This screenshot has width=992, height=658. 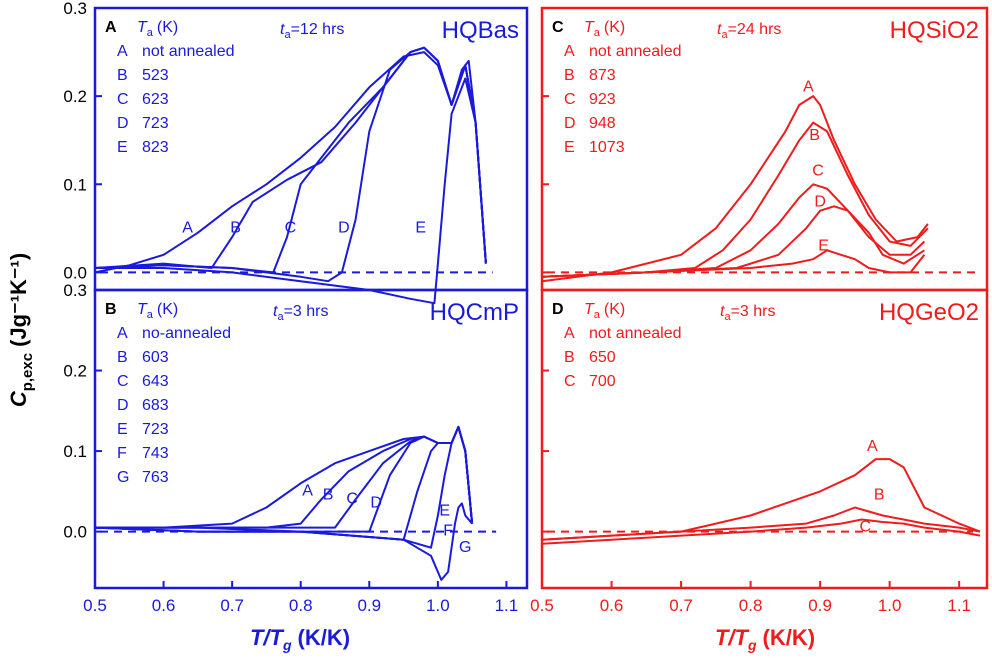 What do you see at coordinates (111, 27) in the screenshot?
I see `panel-A-letter: A` at bounding box center [111, 27].